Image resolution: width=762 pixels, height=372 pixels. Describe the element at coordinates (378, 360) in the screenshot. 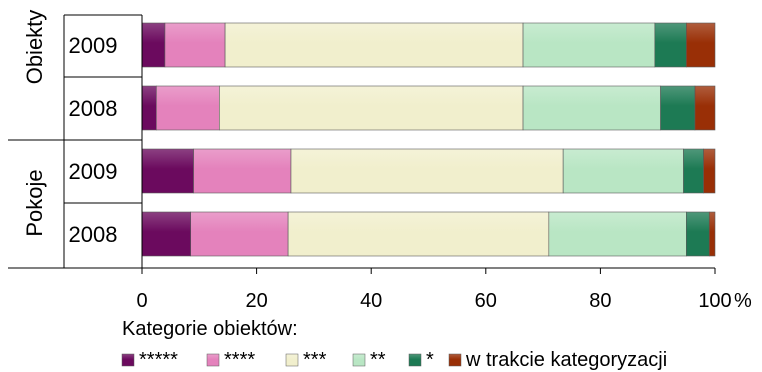

I see `legend-label-4: **` at that location.